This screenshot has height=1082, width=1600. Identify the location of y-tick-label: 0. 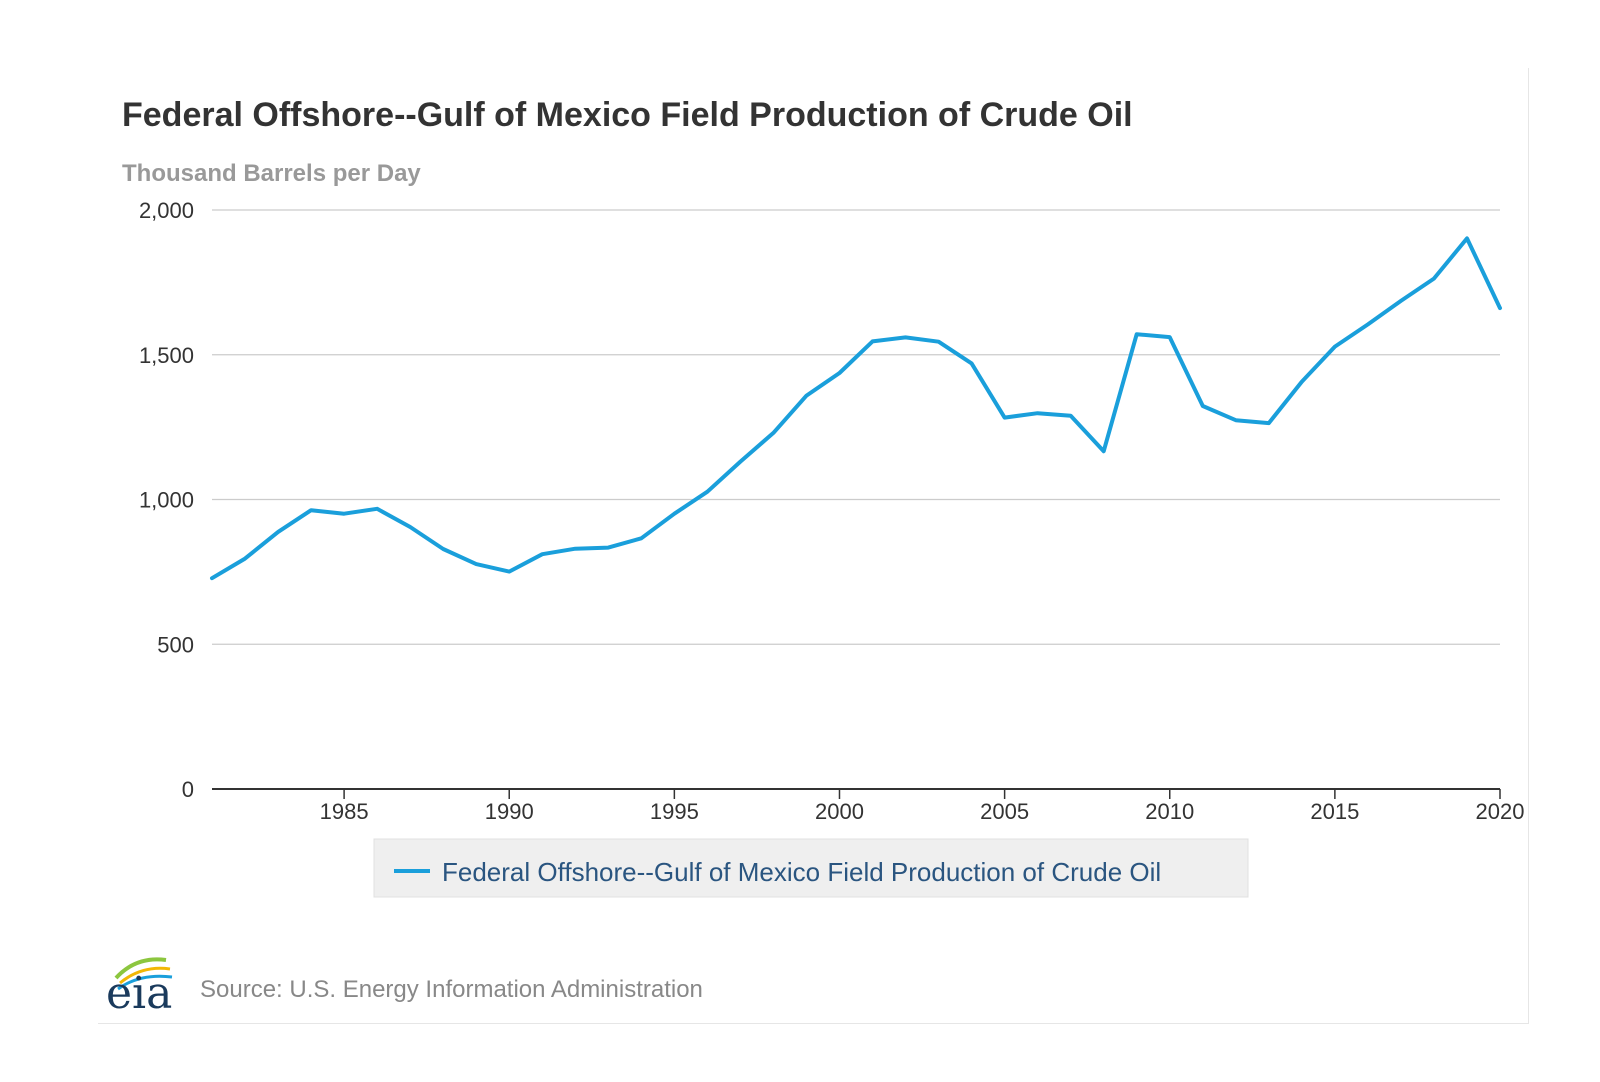
(188, 789).